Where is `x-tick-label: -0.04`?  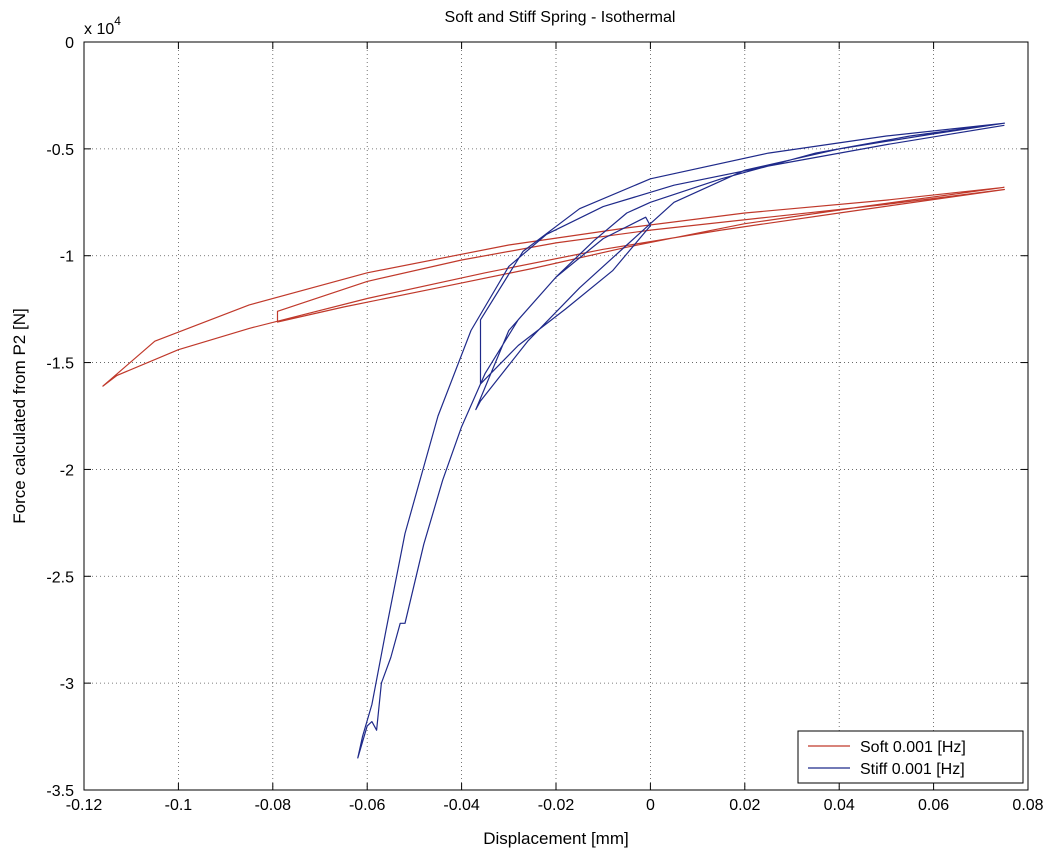
x-tick-label: -0.04 is located at coordinates (461, 805).